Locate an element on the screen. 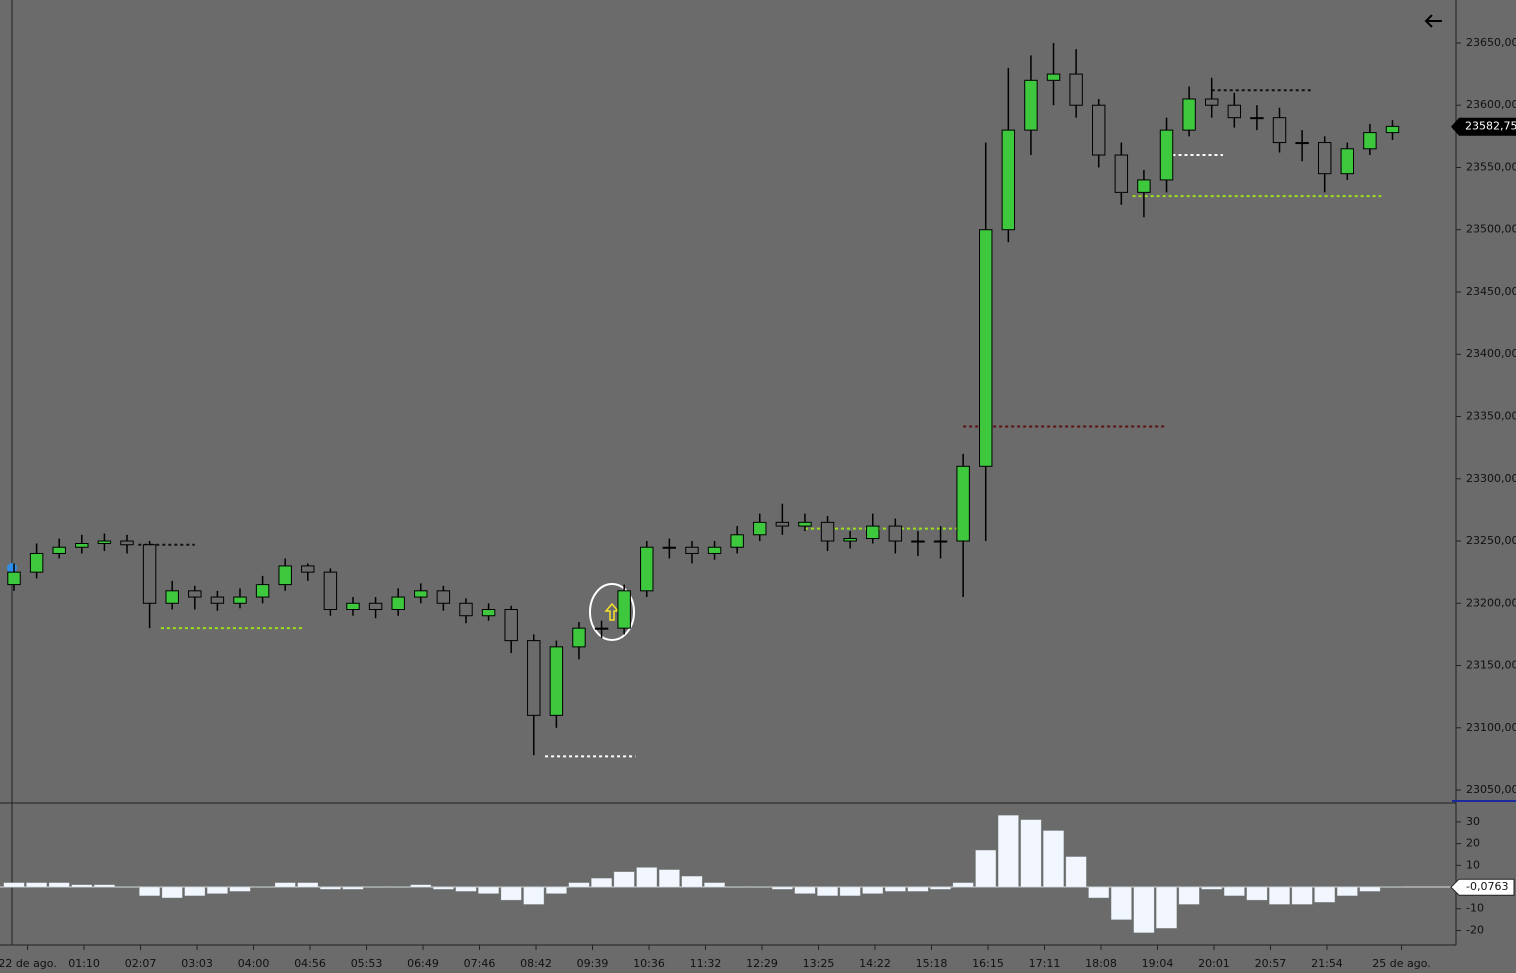 The image size is (1516, 973). x-tick-label: 18:08 is located at coordinates (1101, 963).